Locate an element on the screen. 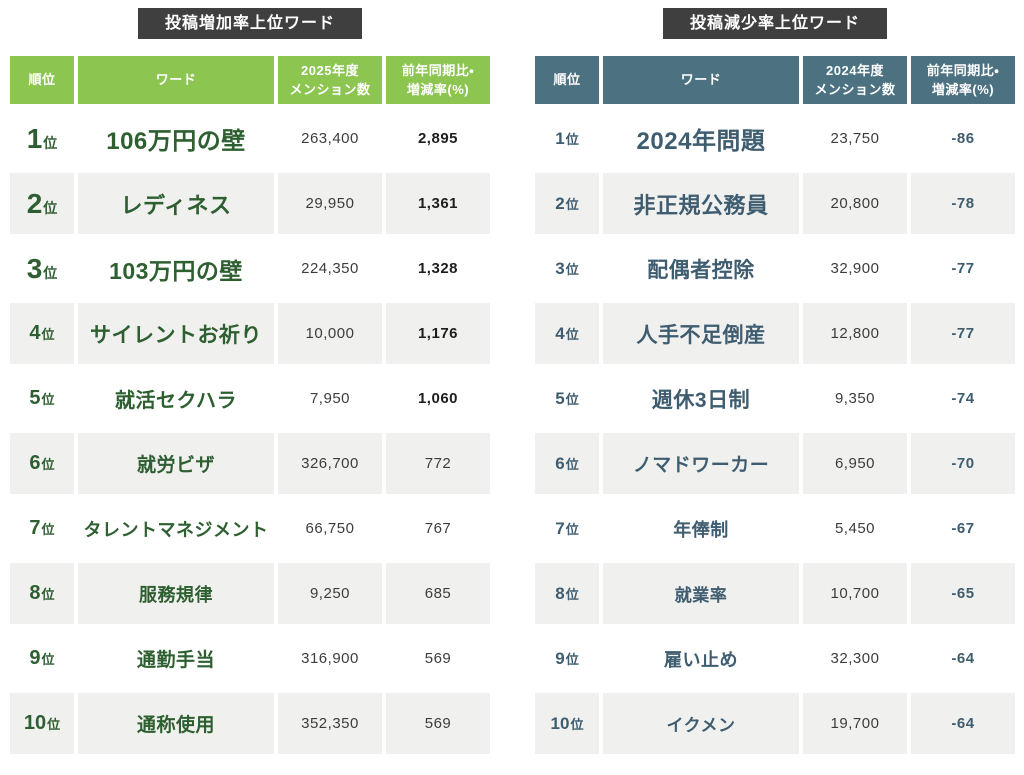 The height and width of the screenshot is (775, 1024). table-row: 4位 人手不足倒産 12,800 -77 is located at coordinates (775, 334).